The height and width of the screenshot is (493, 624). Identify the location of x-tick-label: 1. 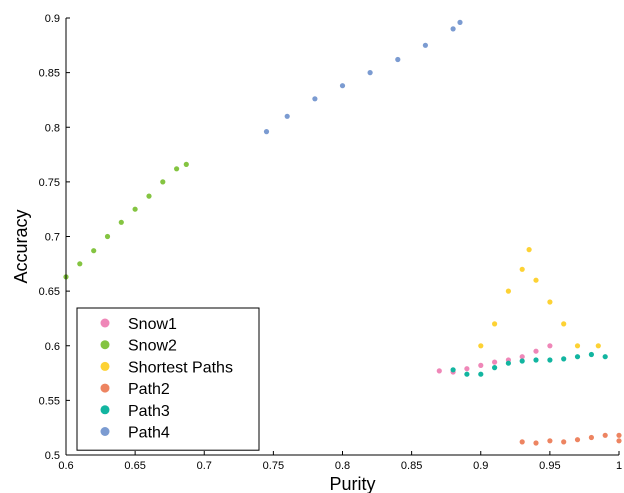
(619, 466).